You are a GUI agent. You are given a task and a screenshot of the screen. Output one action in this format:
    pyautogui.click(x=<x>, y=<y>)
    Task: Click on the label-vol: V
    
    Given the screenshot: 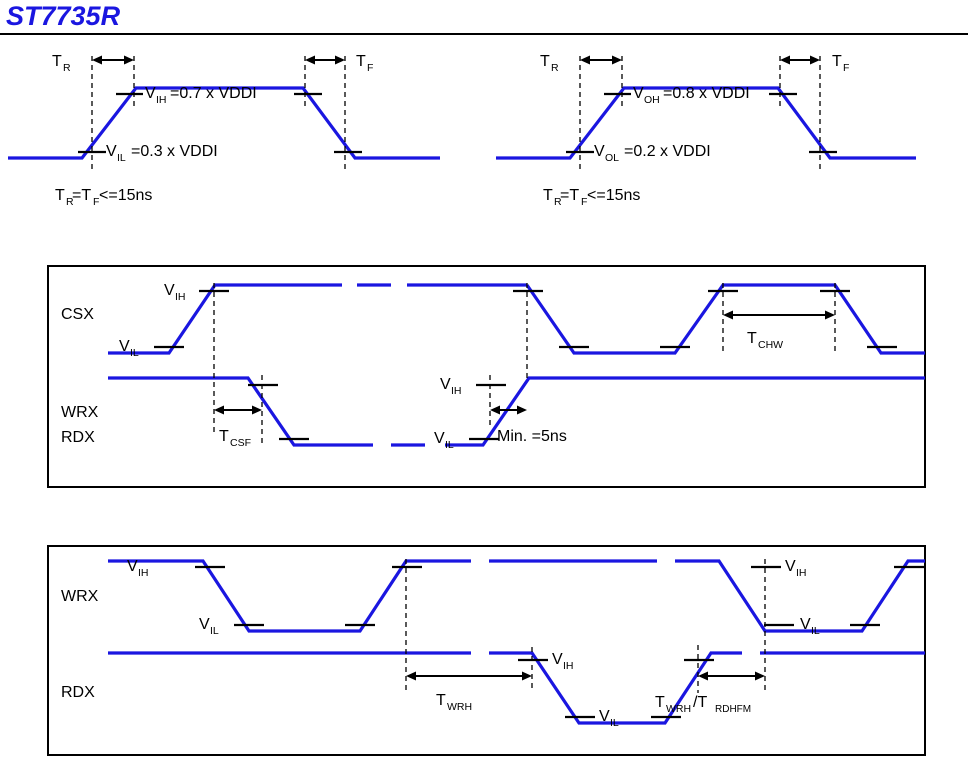 What is the action you would take?
    pyautogui.click(x=599, y=151)
    